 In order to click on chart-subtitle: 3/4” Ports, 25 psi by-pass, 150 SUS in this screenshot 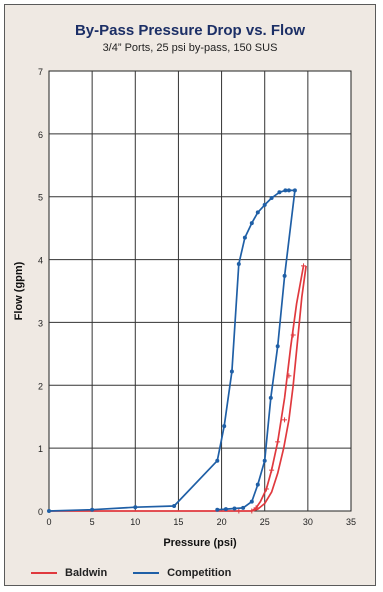, I will do `click(190, 48)`.